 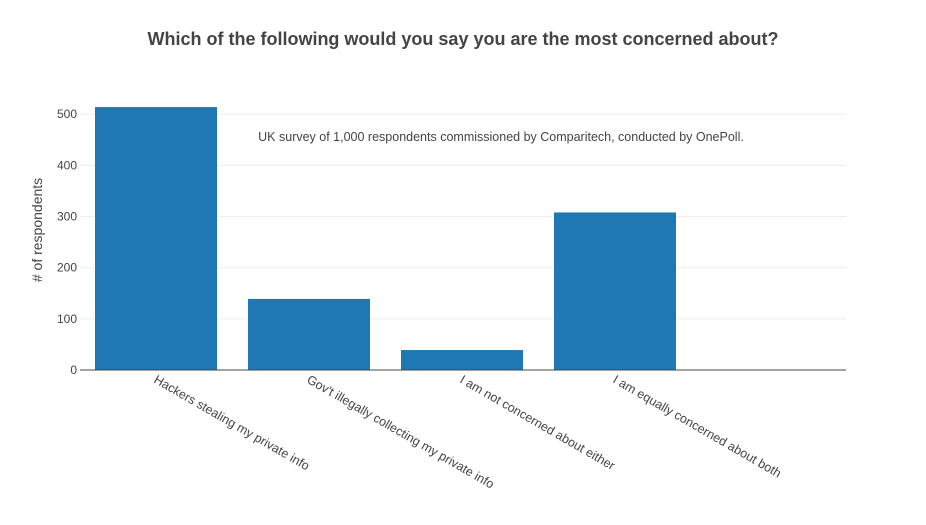 I want to click on y-tick-label: 200, so click(x=67, y=268).